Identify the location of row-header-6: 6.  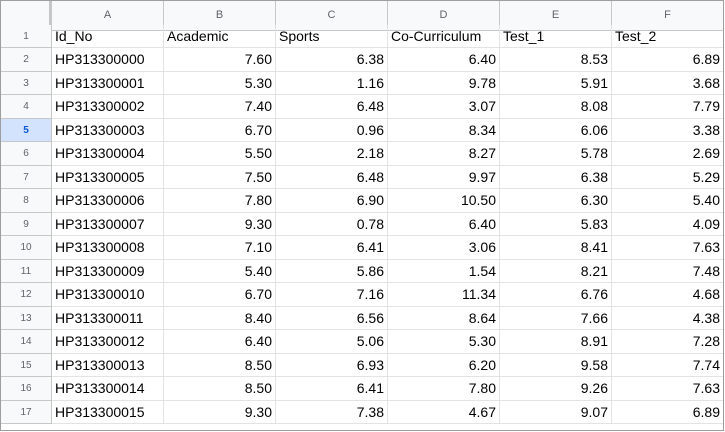
(26, 154).